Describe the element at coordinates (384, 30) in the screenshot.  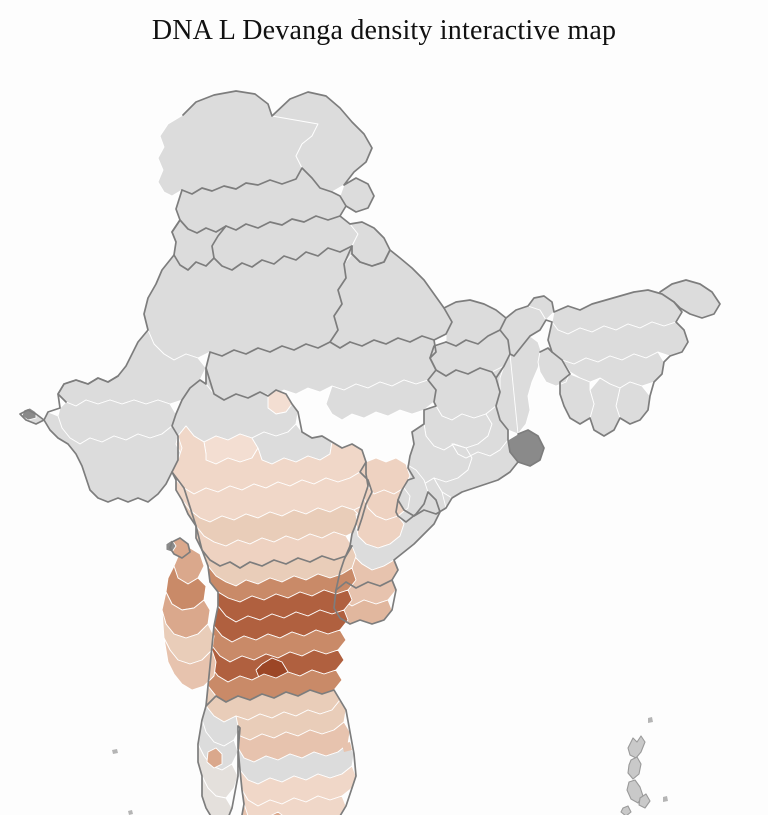
I see `page-title: DNA L Devanga density interactive map` at that location.